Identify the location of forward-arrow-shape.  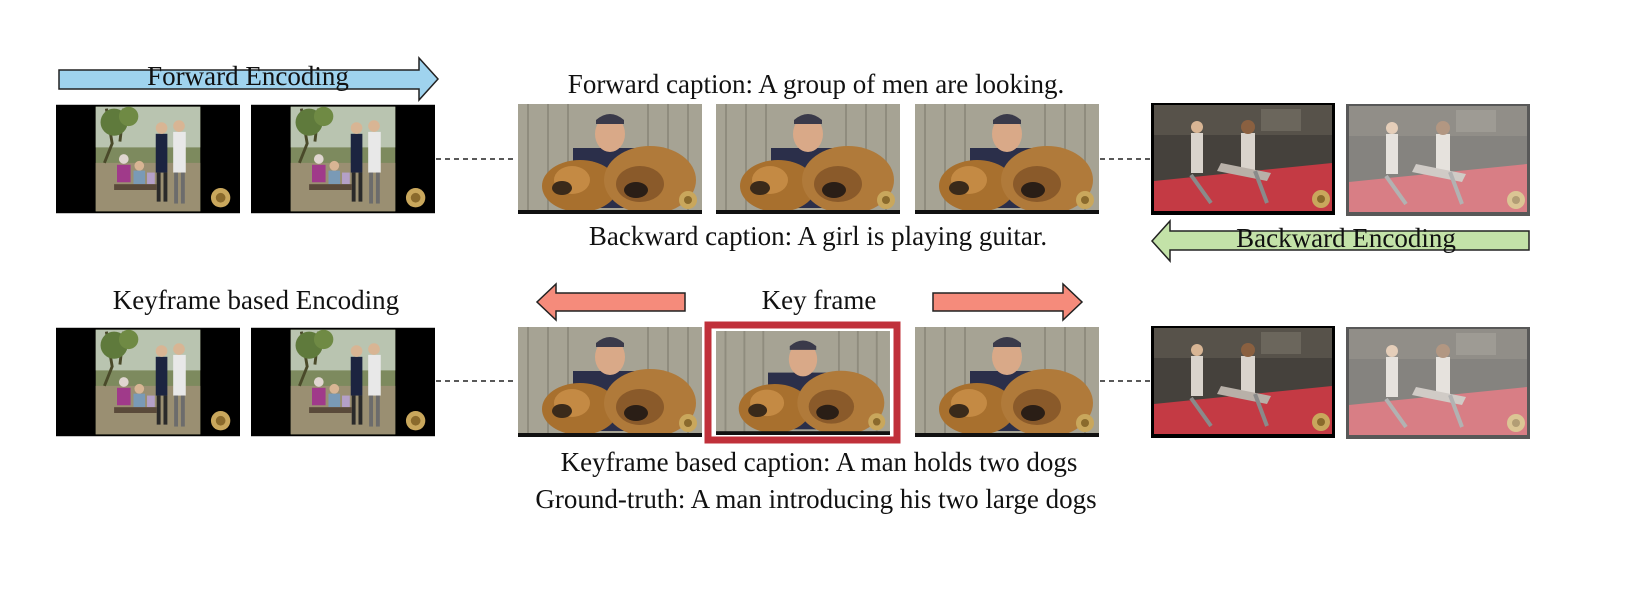
(249, 79).